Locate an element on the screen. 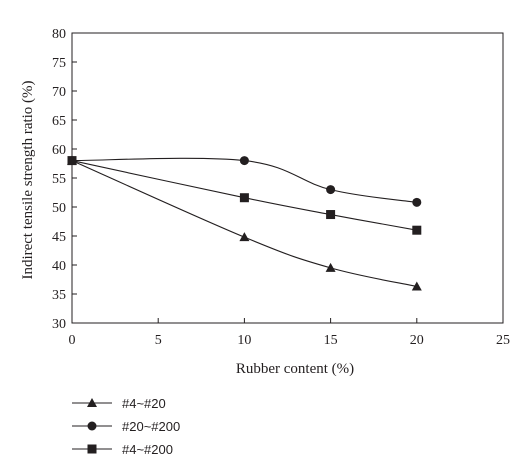 The height and width of the screenshot is (469, 530). legend-item-triangle: #4~#20 is located at coordinates (119, 403).